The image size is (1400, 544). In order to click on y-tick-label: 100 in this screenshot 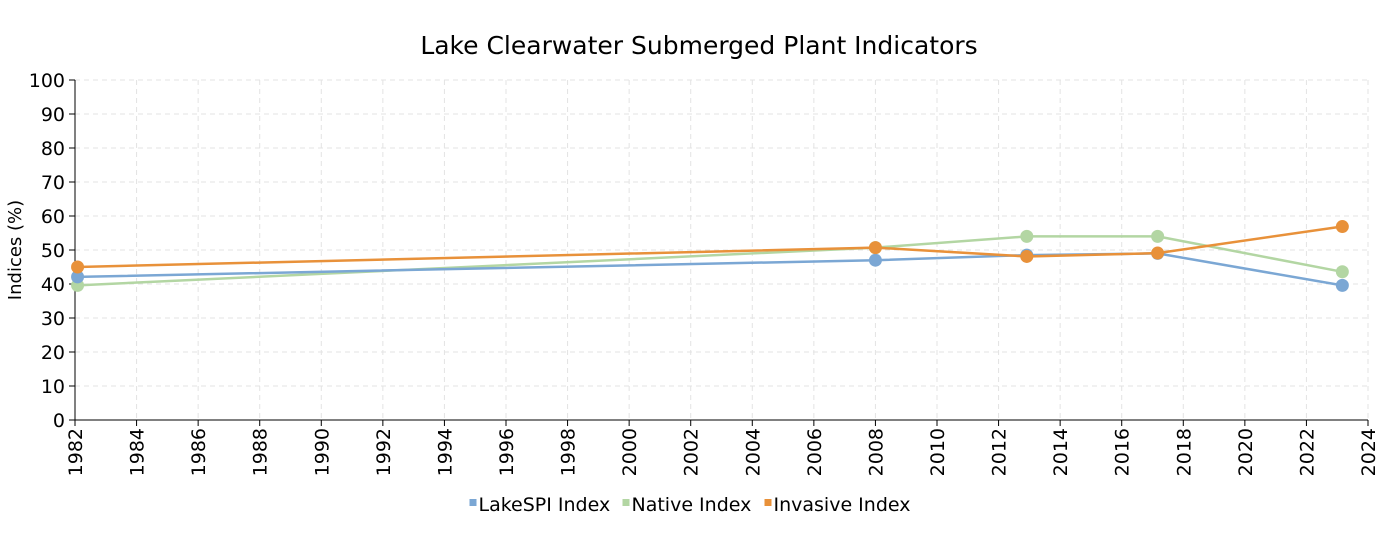, I will do `click(47, 81)`.